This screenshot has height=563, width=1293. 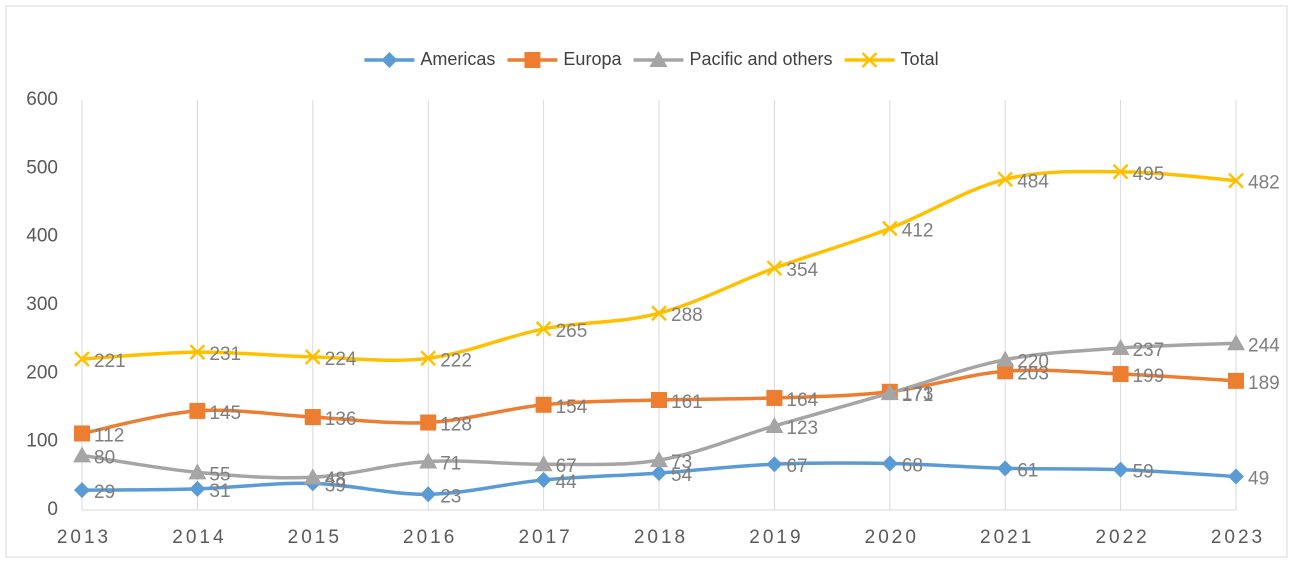 What do you see at coordinates (681, 462) in the screenshot?
I see `data-label: 73` at bounding box center [681, 462].